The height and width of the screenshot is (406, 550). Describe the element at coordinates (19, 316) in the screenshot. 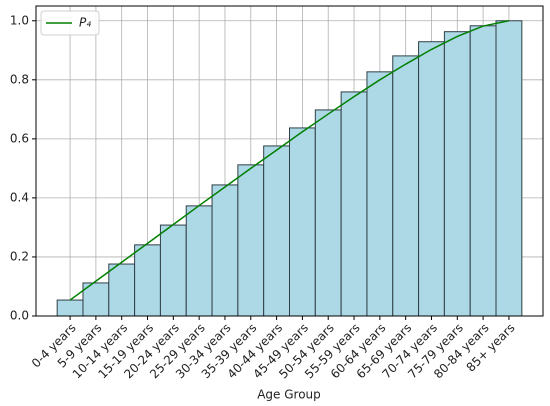

I see `y-tick-label: 0.0` at that location.